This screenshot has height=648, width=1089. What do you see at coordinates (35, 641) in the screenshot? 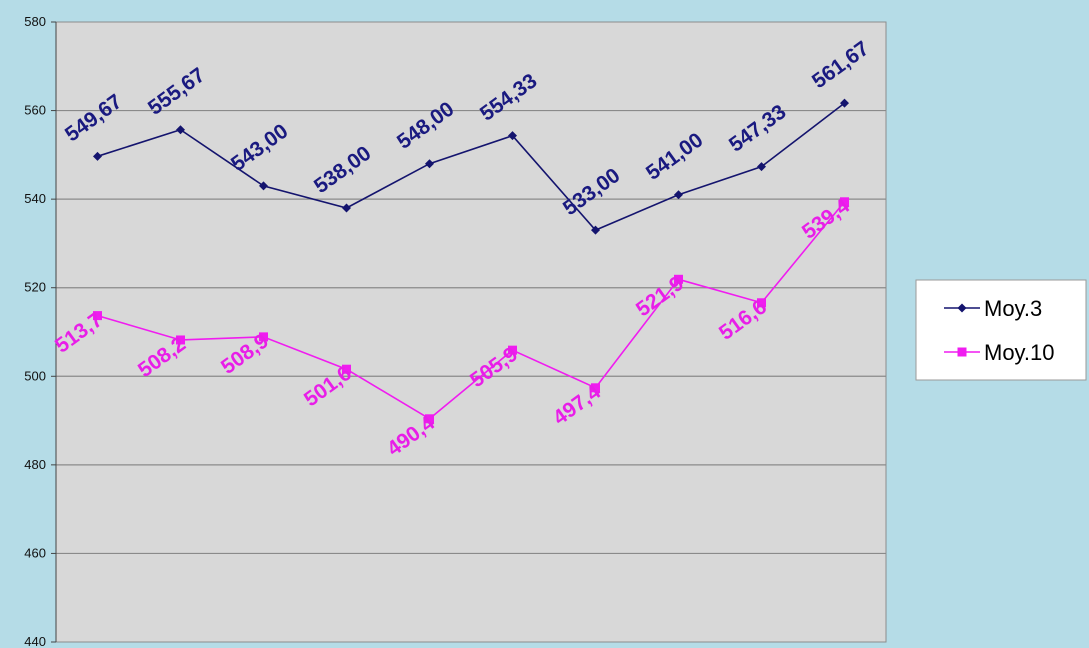
I see `y-tick-label-440: 440` at bounding box center [35, 641].